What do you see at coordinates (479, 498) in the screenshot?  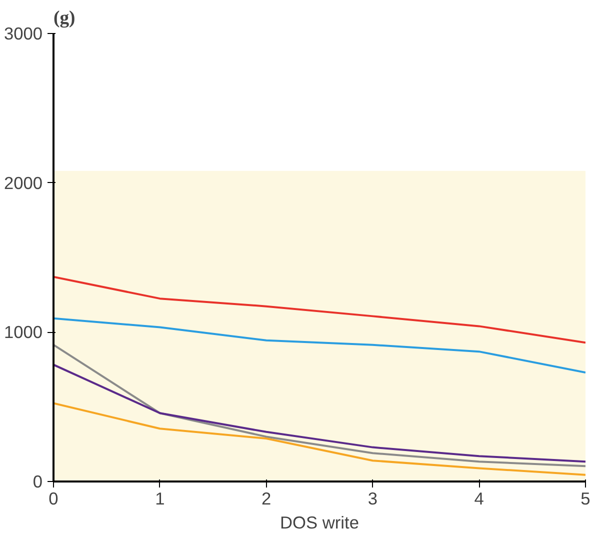 I see `x-tick-label: 4` at bounding box center [479, 498].